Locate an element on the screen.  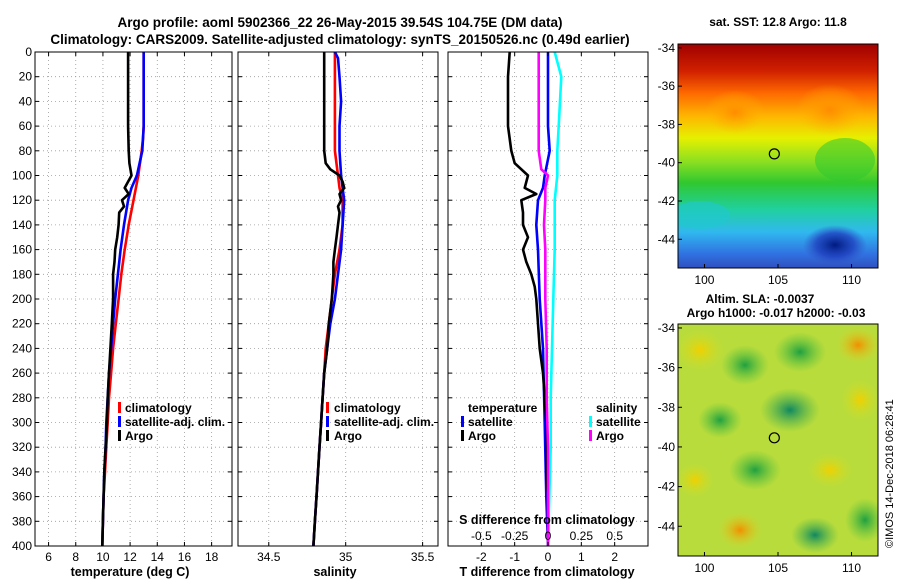
legend-label: satellite-adj. clim. is located at coordinates (175, 422).